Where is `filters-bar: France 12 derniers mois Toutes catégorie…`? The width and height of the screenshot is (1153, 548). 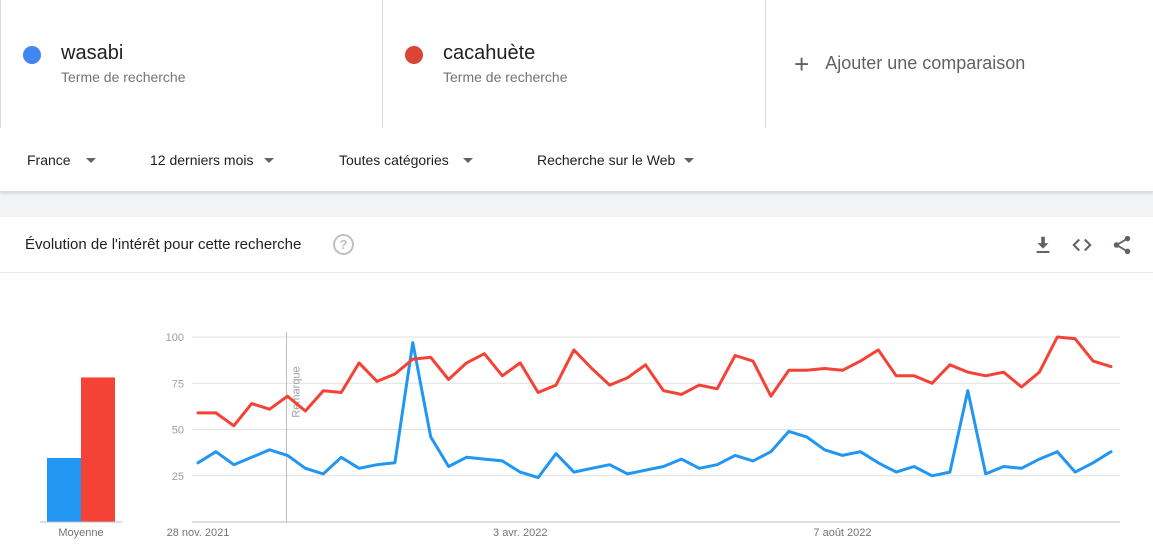
filters-bar: France 12 derniers mois Toutes catégorie… is located at coordinates (576, 160).